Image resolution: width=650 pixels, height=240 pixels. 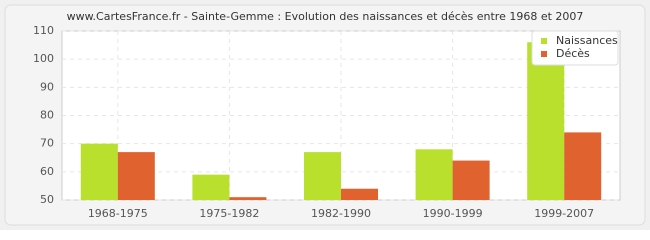 I want to click on y-tick-label: 90, so click(x=47, y=86).